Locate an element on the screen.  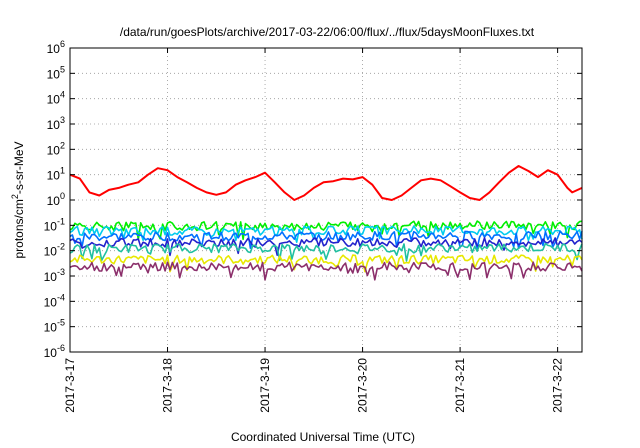
y-axis-label: protons/cm2-s-sr-MeV is located at coordinates (18, 199).